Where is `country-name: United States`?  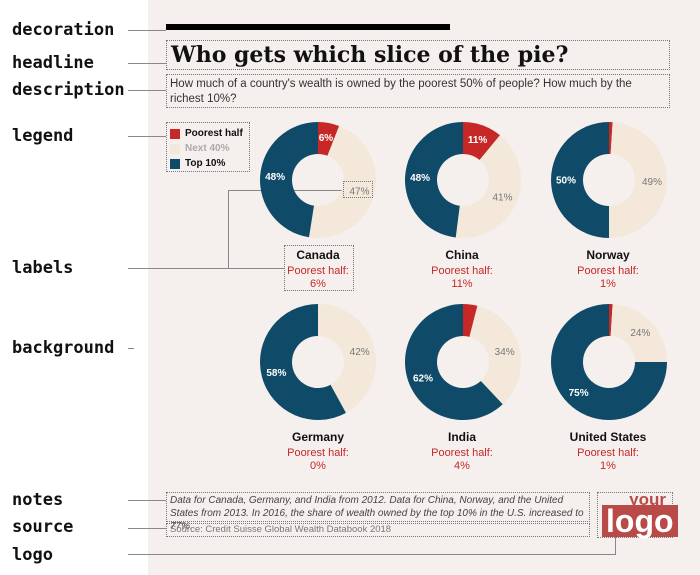 country-name: United States is located at coordinates (608, 437).